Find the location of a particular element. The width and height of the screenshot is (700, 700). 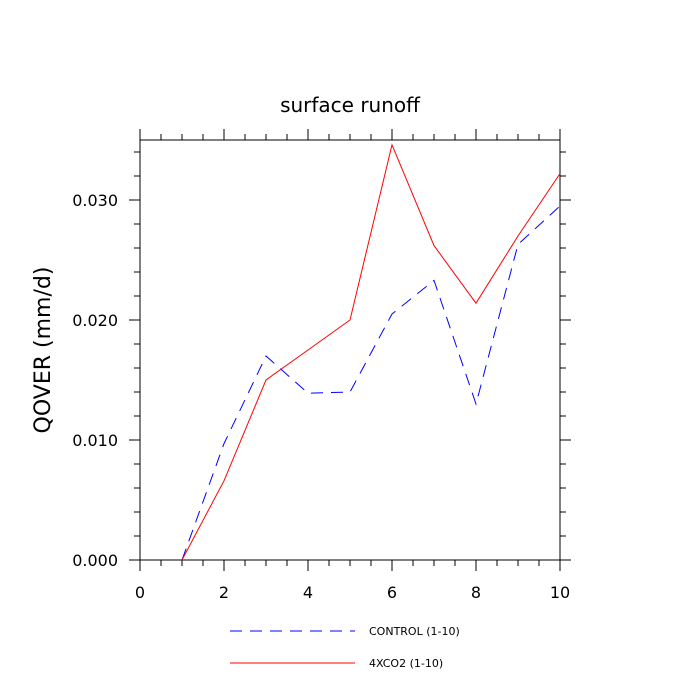

y-tick-label: 0.030 is located at coordinates (95, 200).